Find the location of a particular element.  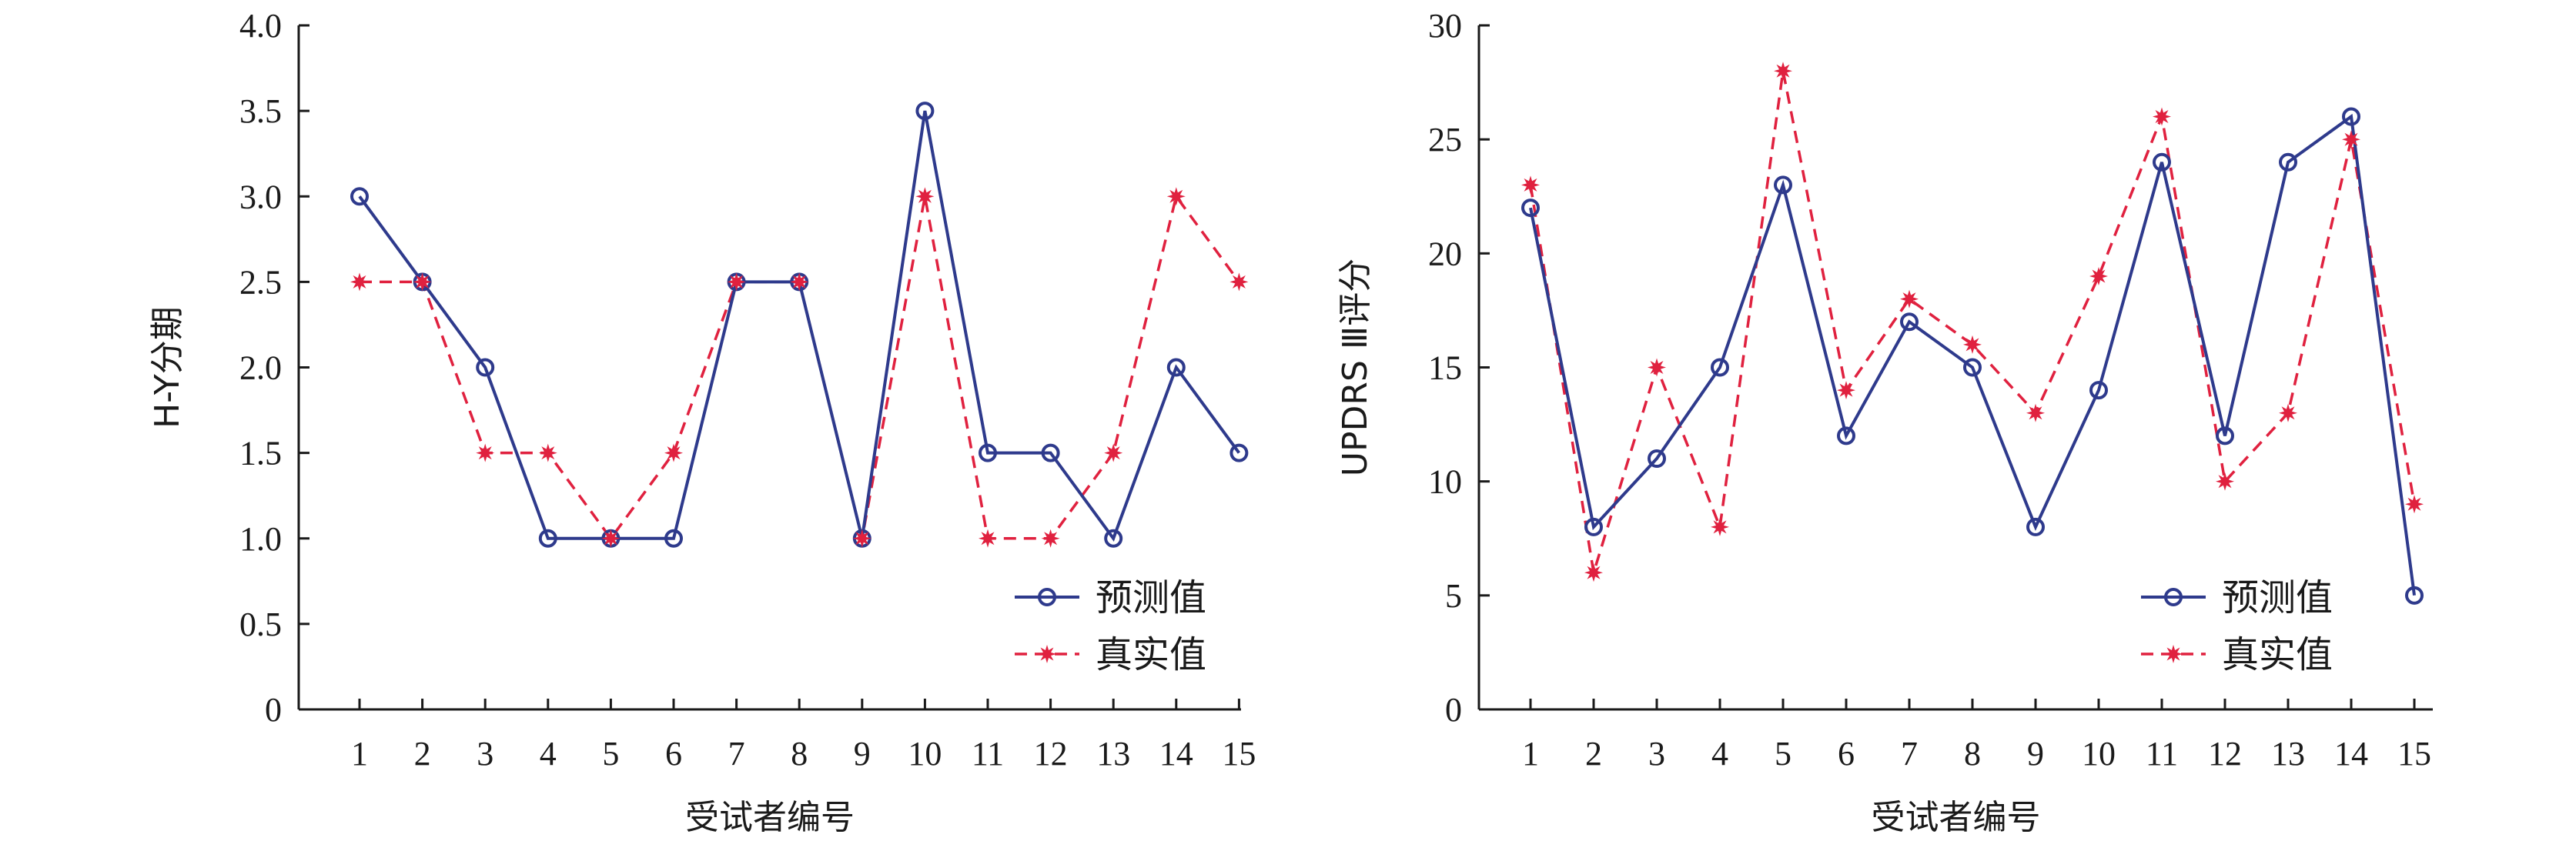

y-tick-label: 4.0 is located at coordinates (261, 26).